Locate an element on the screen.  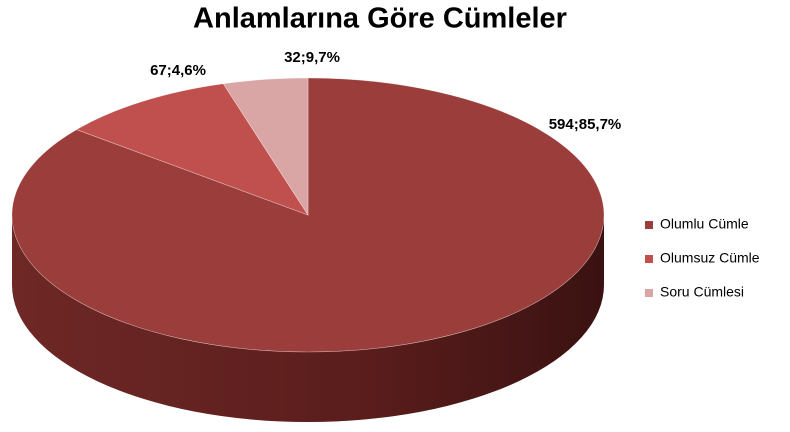
legend-label: Olumlu Cümle is located at coordinates (704, 224).